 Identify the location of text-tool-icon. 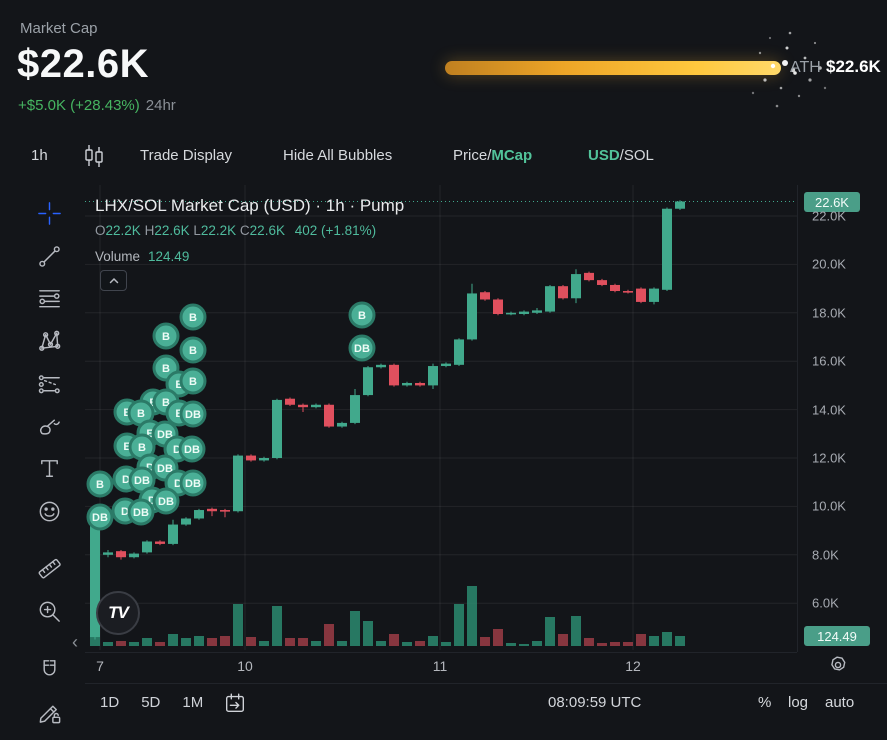
(49, 468).